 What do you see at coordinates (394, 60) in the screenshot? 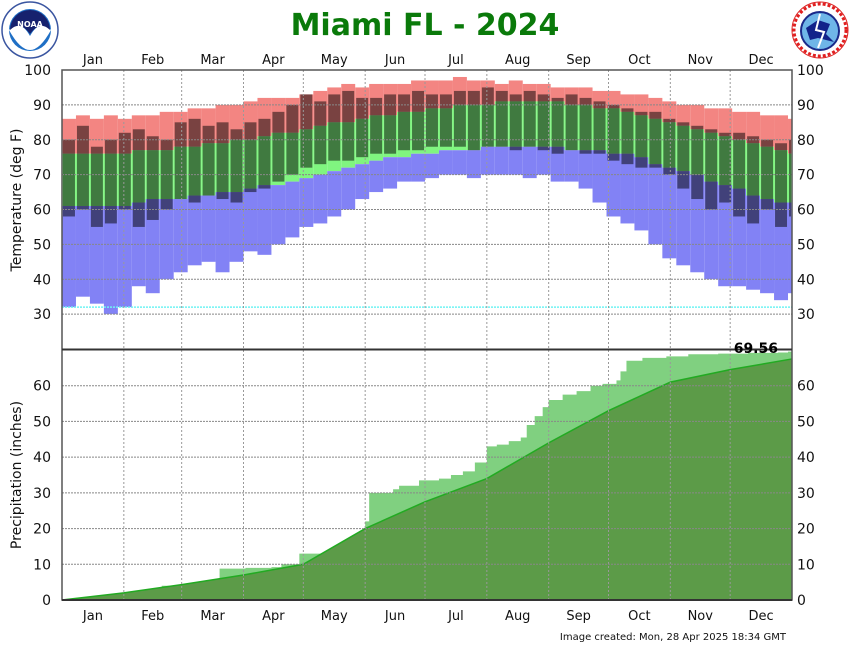
I see `month-label-top: Jun` at bounding box center [394, 60].